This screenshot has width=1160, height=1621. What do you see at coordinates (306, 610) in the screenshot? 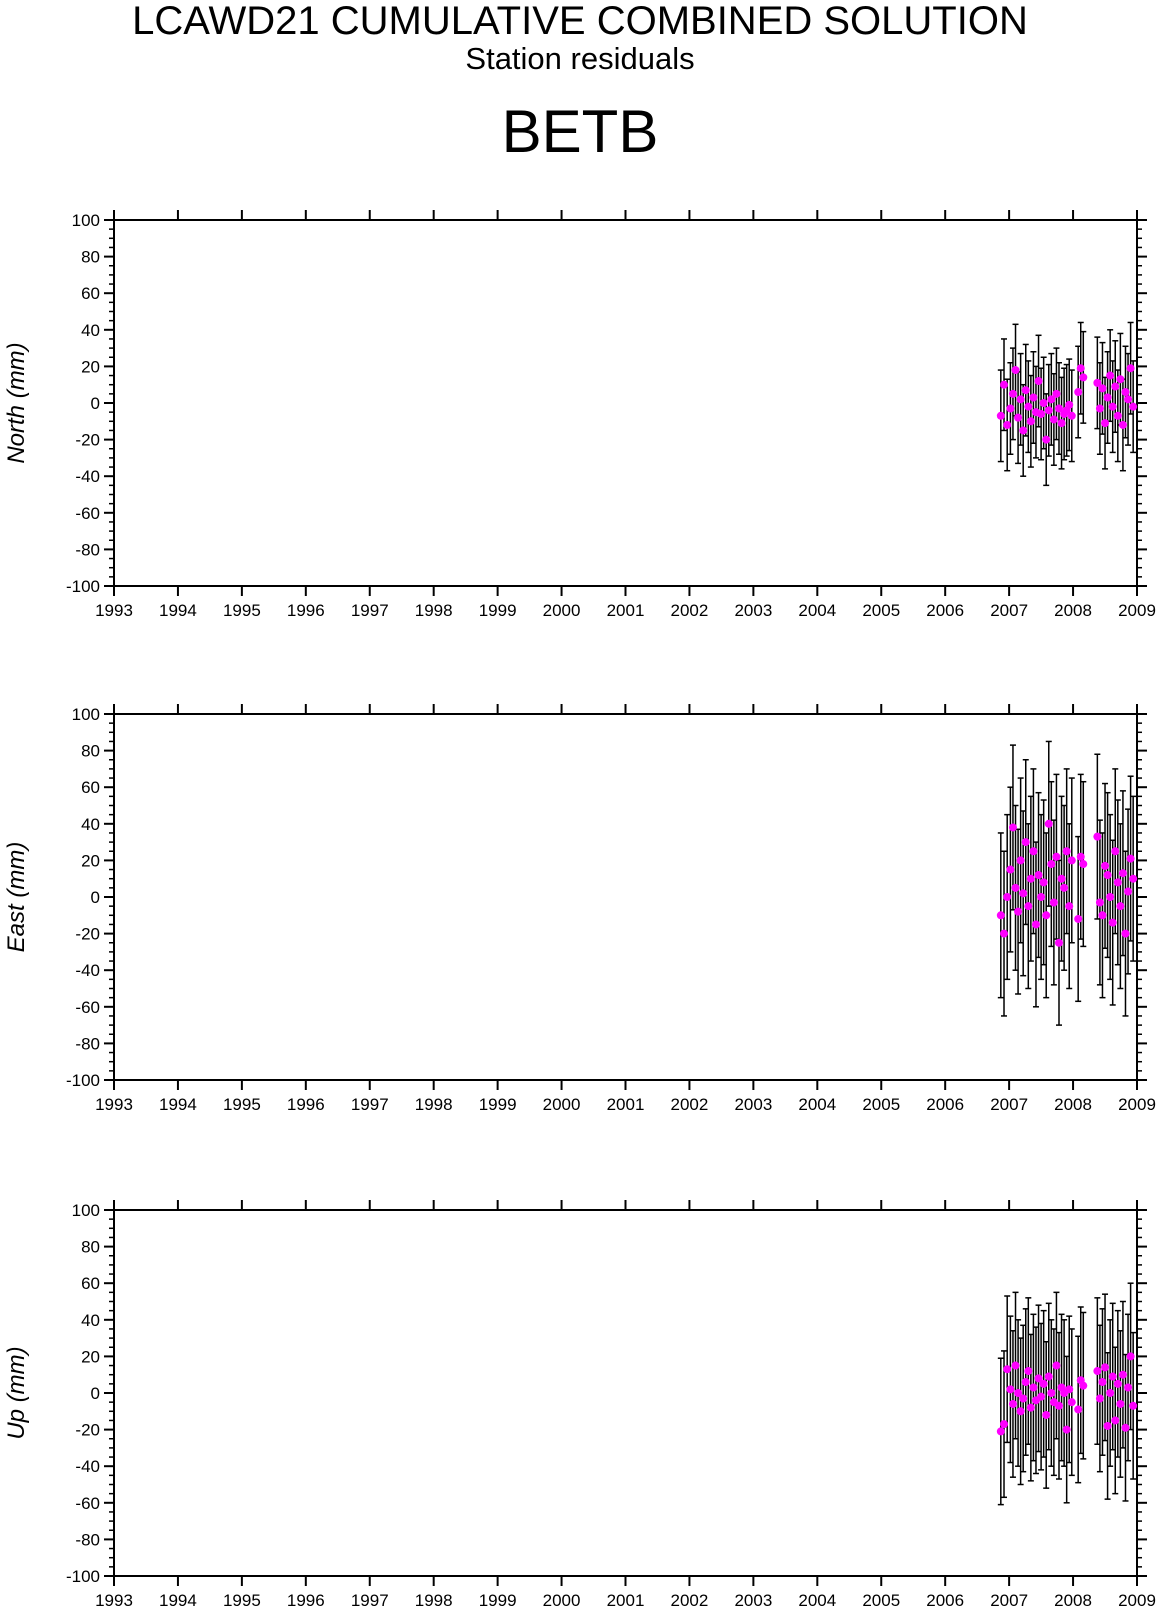
I see `x-tick-label: 1996` at bounding box center [306, 610].